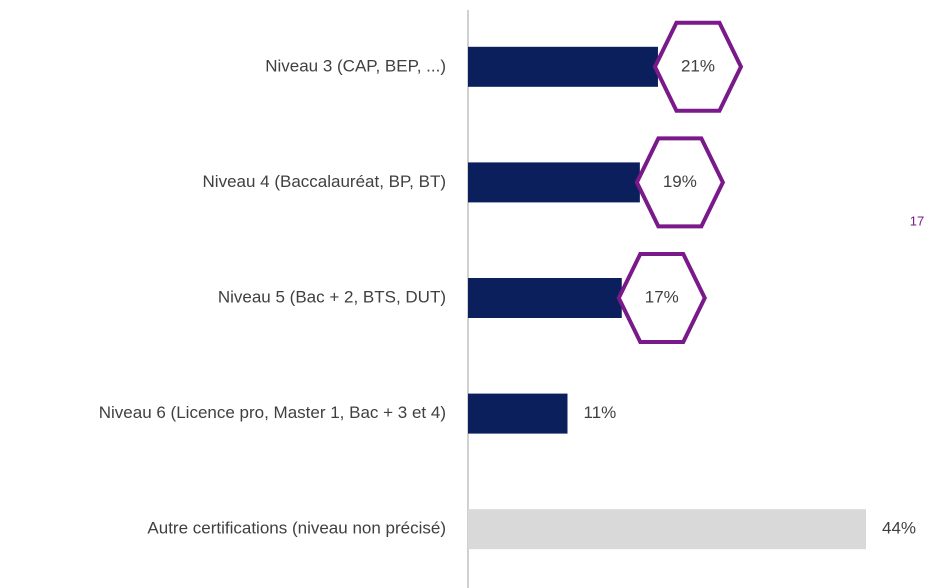 The height and width of the screenshot is (588, 930). What do you see at coordinates (355, 65) in the screenshot?
I see `category-label: Niveau 3 (CAP, BEP, ...)` at bounding box center [355, 65].